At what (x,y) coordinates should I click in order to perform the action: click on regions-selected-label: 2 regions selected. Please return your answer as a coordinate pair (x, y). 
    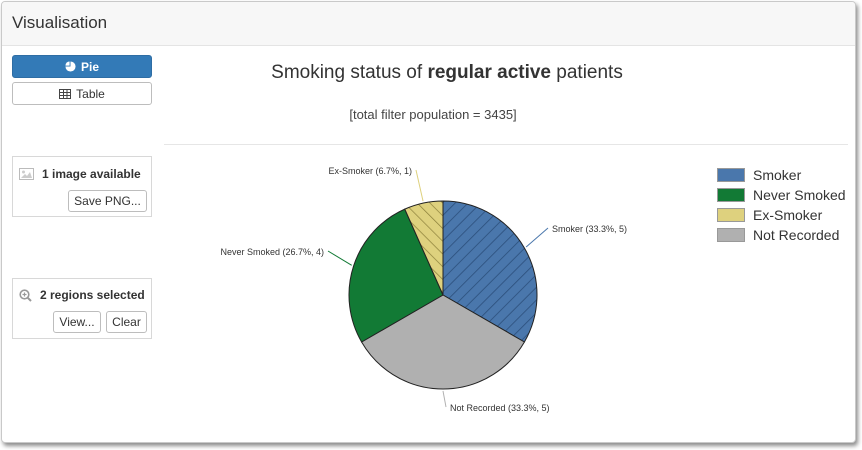
    Looking at the image, I should click on (92, 295).